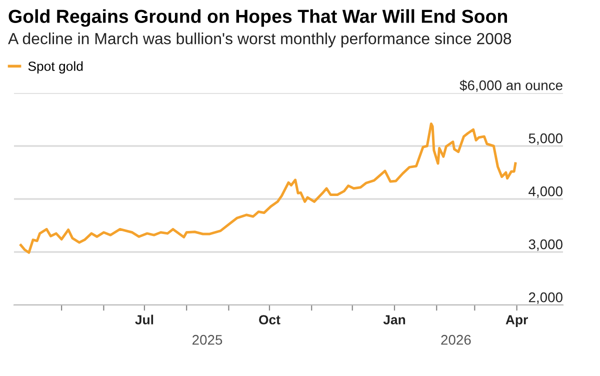 The width and height of the screenshot is (600, 376). What do you see at coordinates (517, 321) in the screenshot?
I see `x-tick-label: Apr` at bounding box center [517, 321].